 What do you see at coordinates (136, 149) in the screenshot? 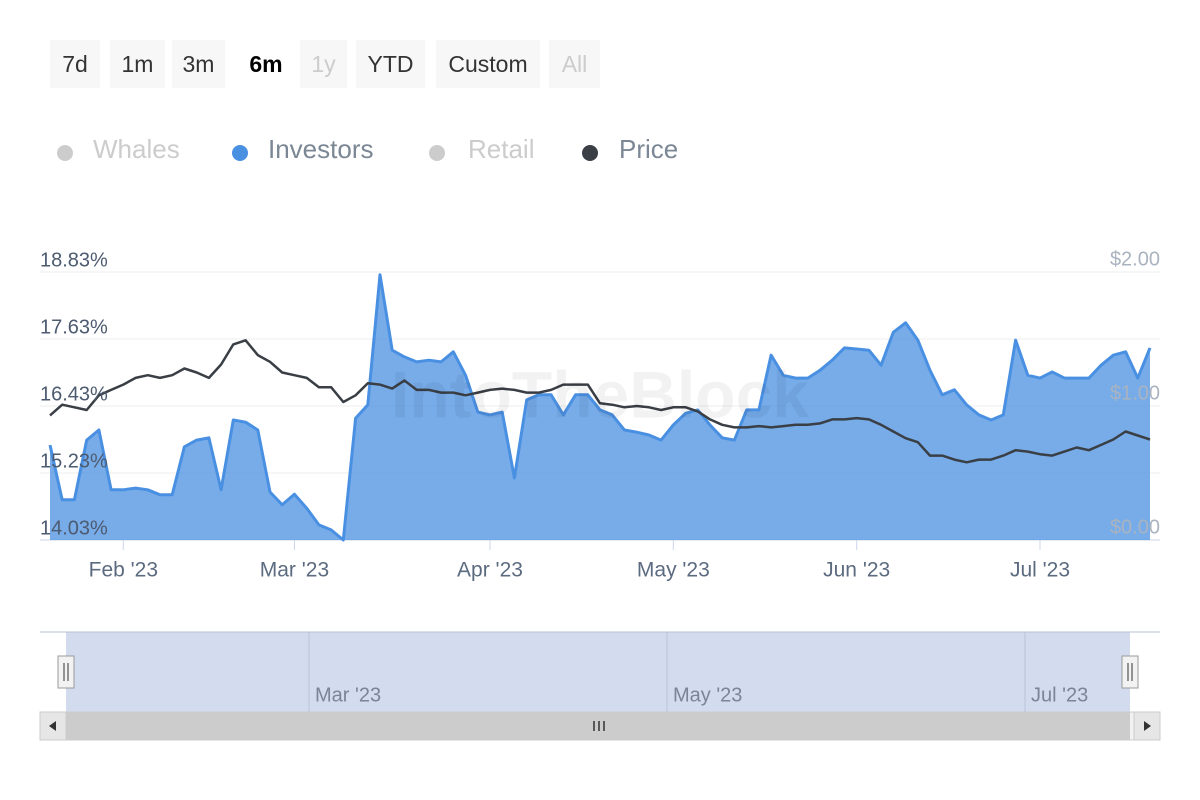
I see `legend-label: Whales` at bounding box center [136, 149].